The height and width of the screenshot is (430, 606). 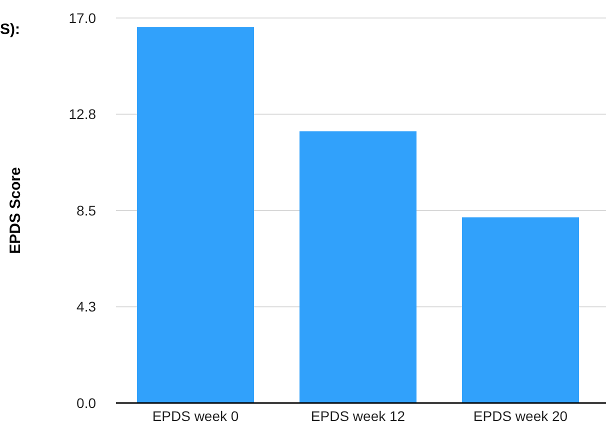 What do you see at coordinates (195, 416) in the screenshot?
I see `x-tick-label: EPDS week 0` at bounding box center [195, 416].